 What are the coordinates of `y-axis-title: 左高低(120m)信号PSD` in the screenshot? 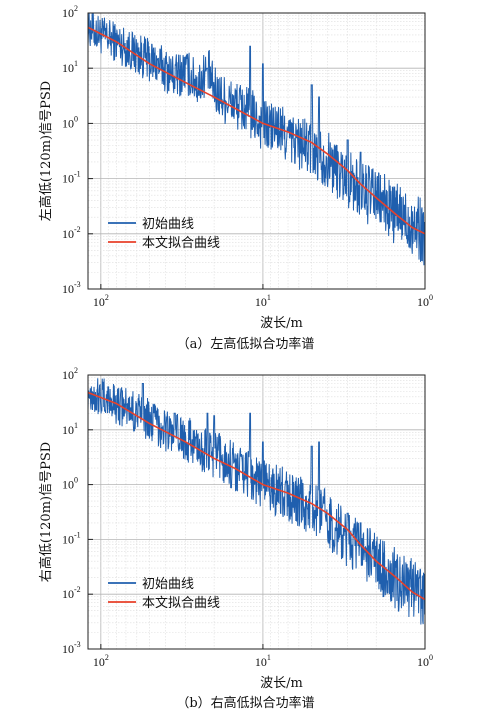 It's located at (46, 151).